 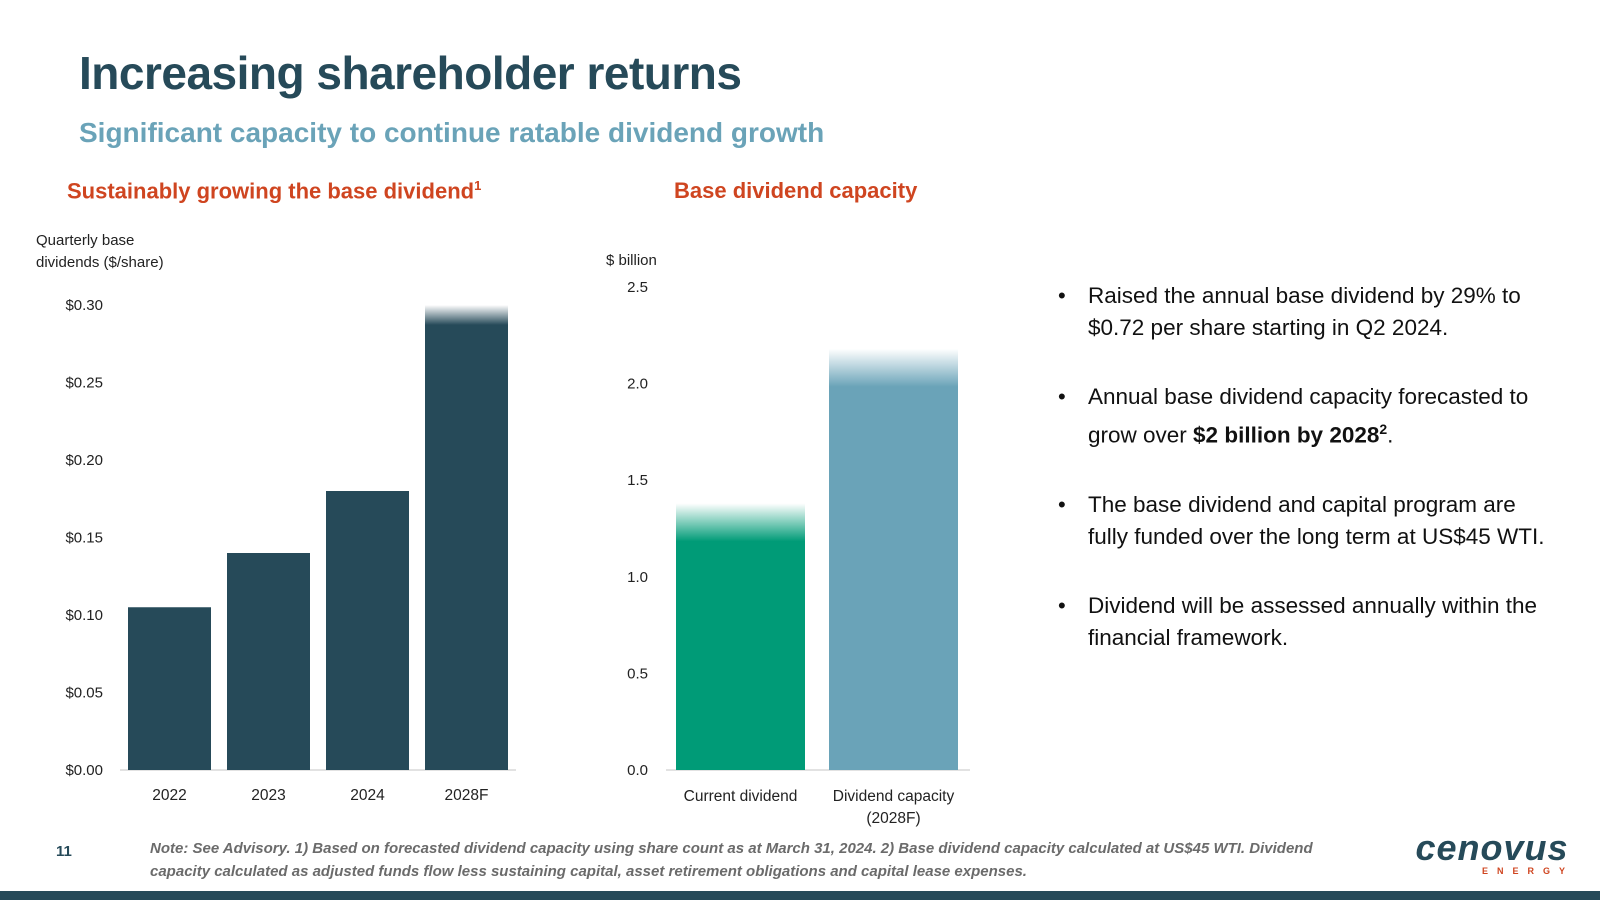 What do you see at coordinates (268, 661) in the screenshot?
I see `bar-2023` at bounding box center [268, 661].